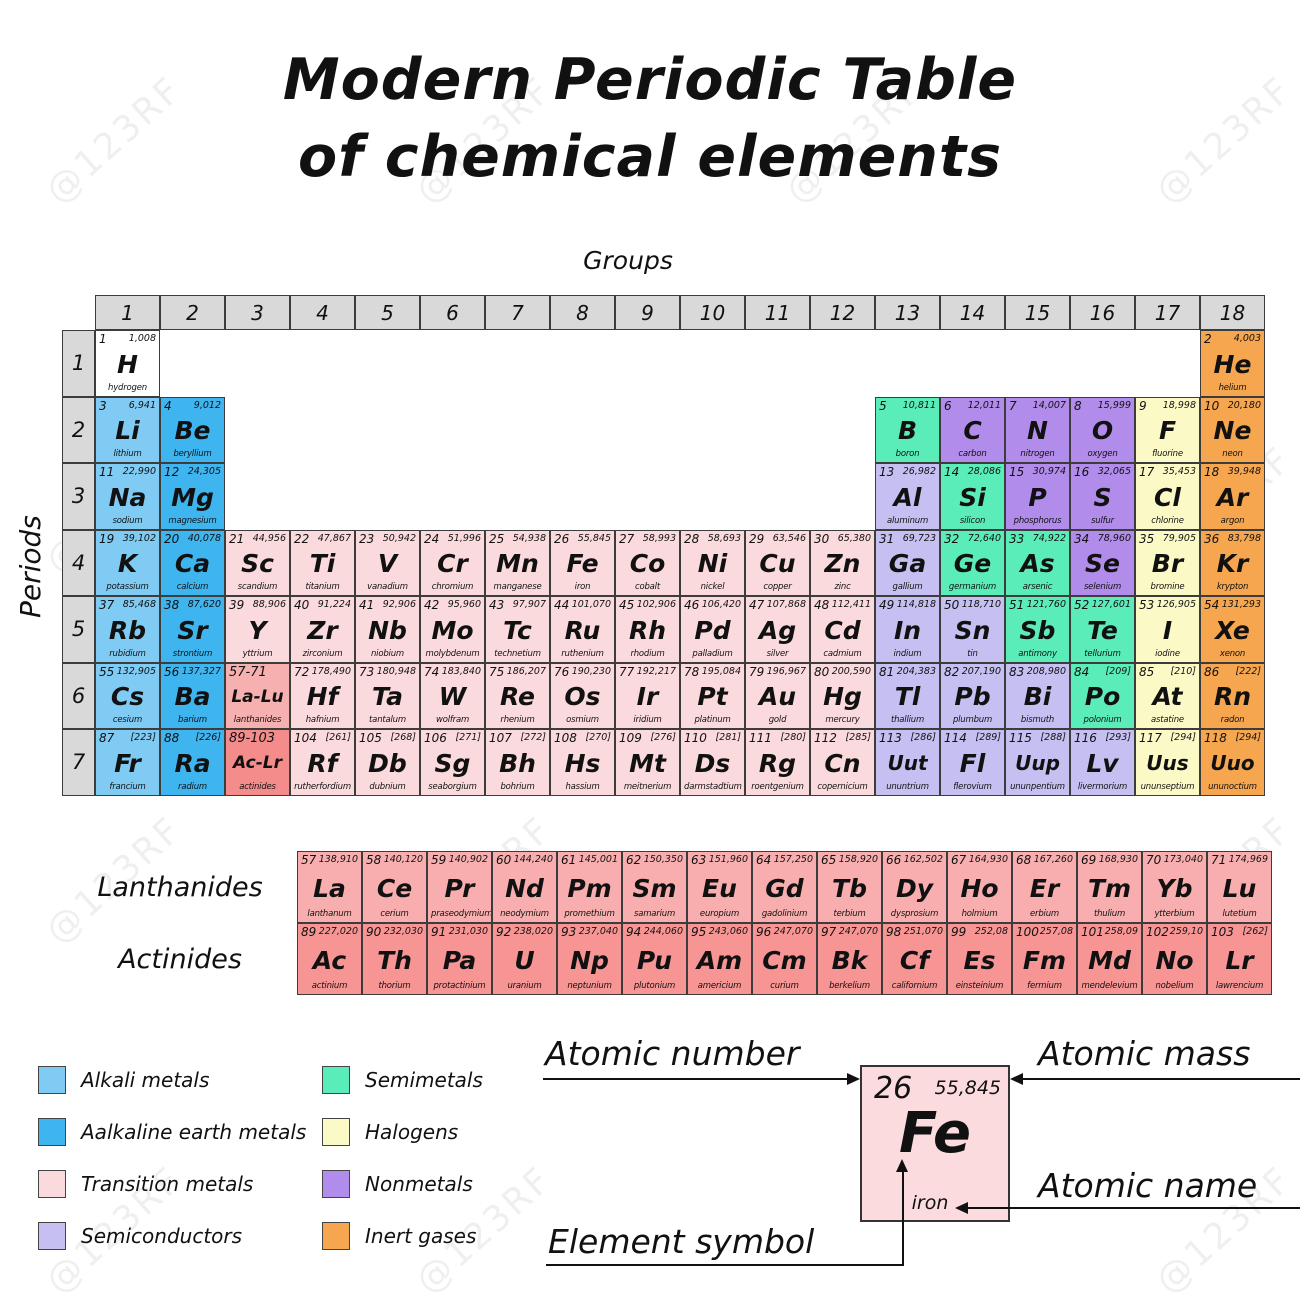 This screenshot has height=1302, width=1300. I want to click on element-cell: 35 79,905 Br bromine, so click(1167, 562).